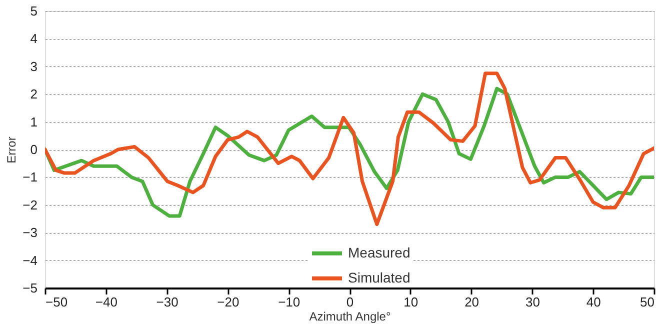  I want to click on y-tick-label: −5, so click(30, 288).